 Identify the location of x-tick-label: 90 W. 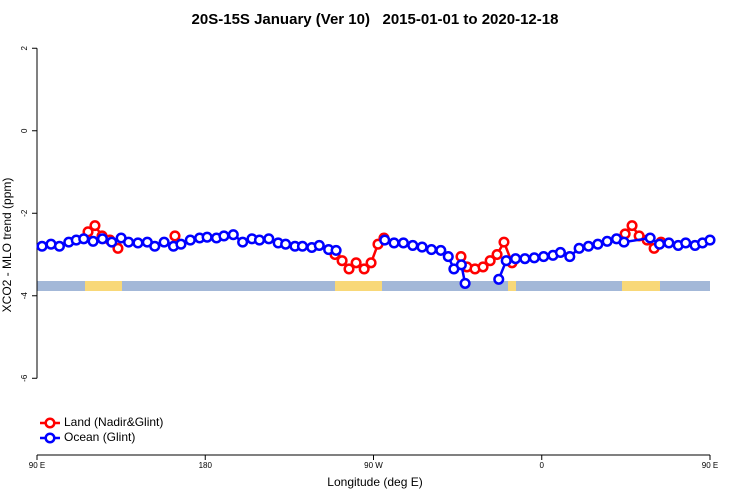
(373, 465).